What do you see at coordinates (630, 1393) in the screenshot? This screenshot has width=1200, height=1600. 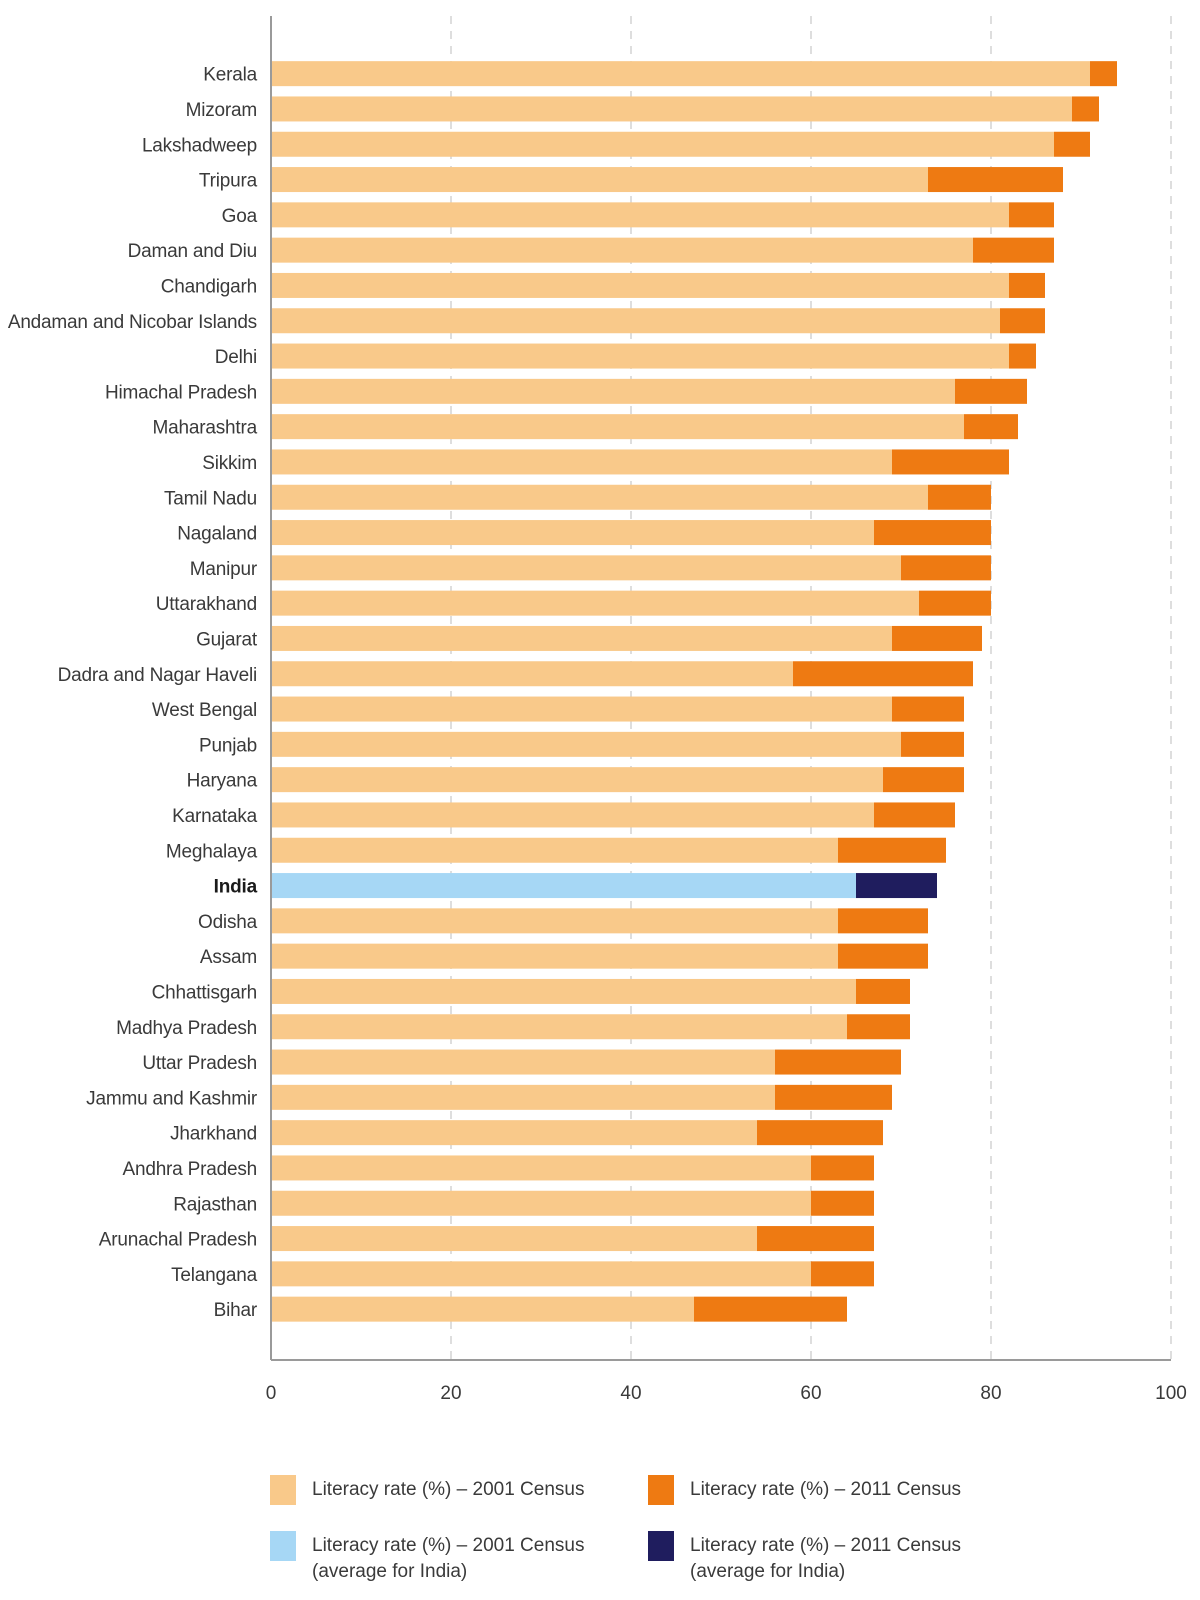 I see `x-tick-label-40: 40` at bounding box center [630, 1393].